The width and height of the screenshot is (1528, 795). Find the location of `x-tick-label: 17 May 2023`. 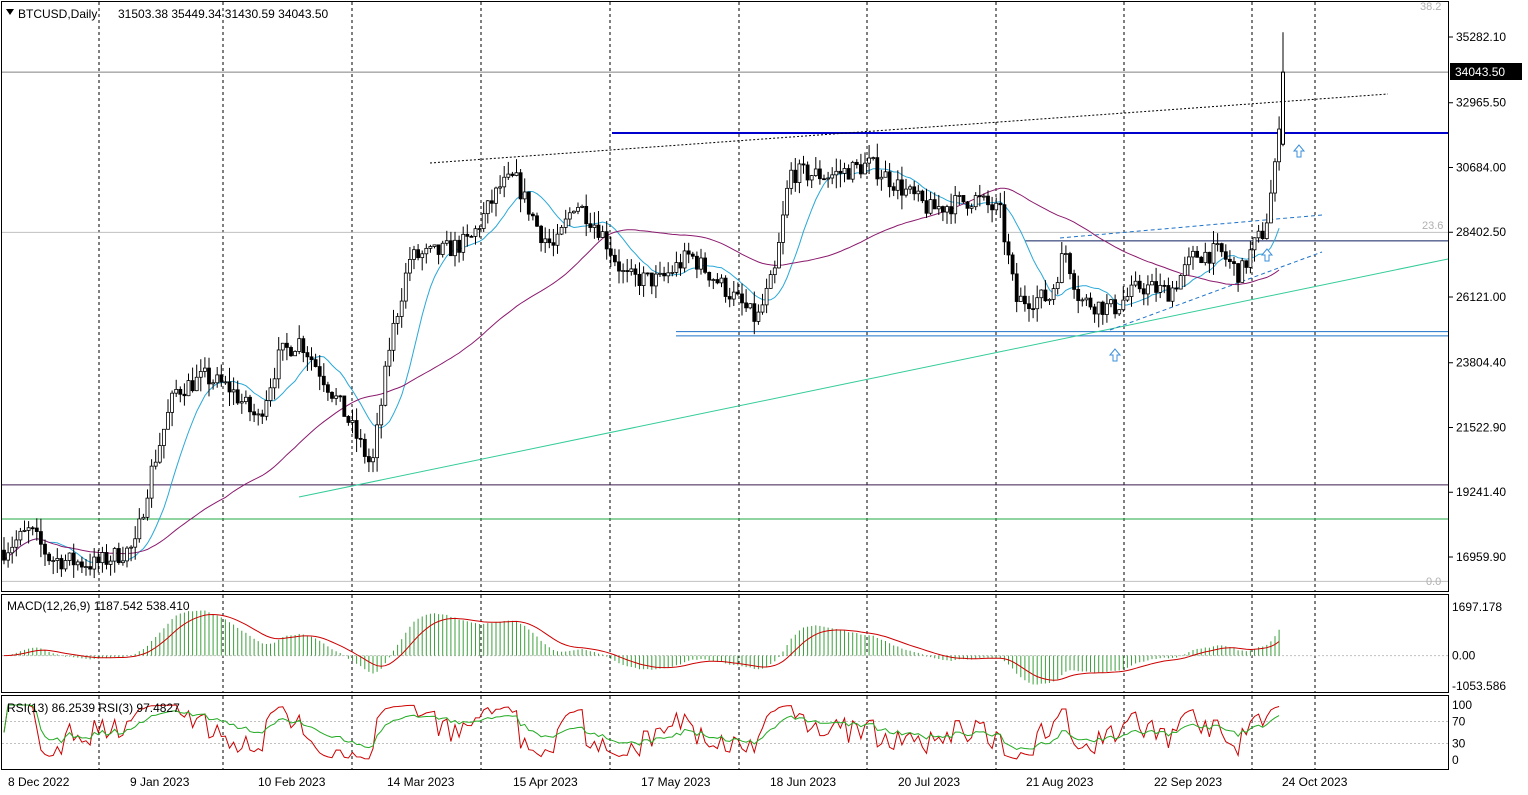

x-tick-label: 17 May 2023 is located at coordinates (676, 782).